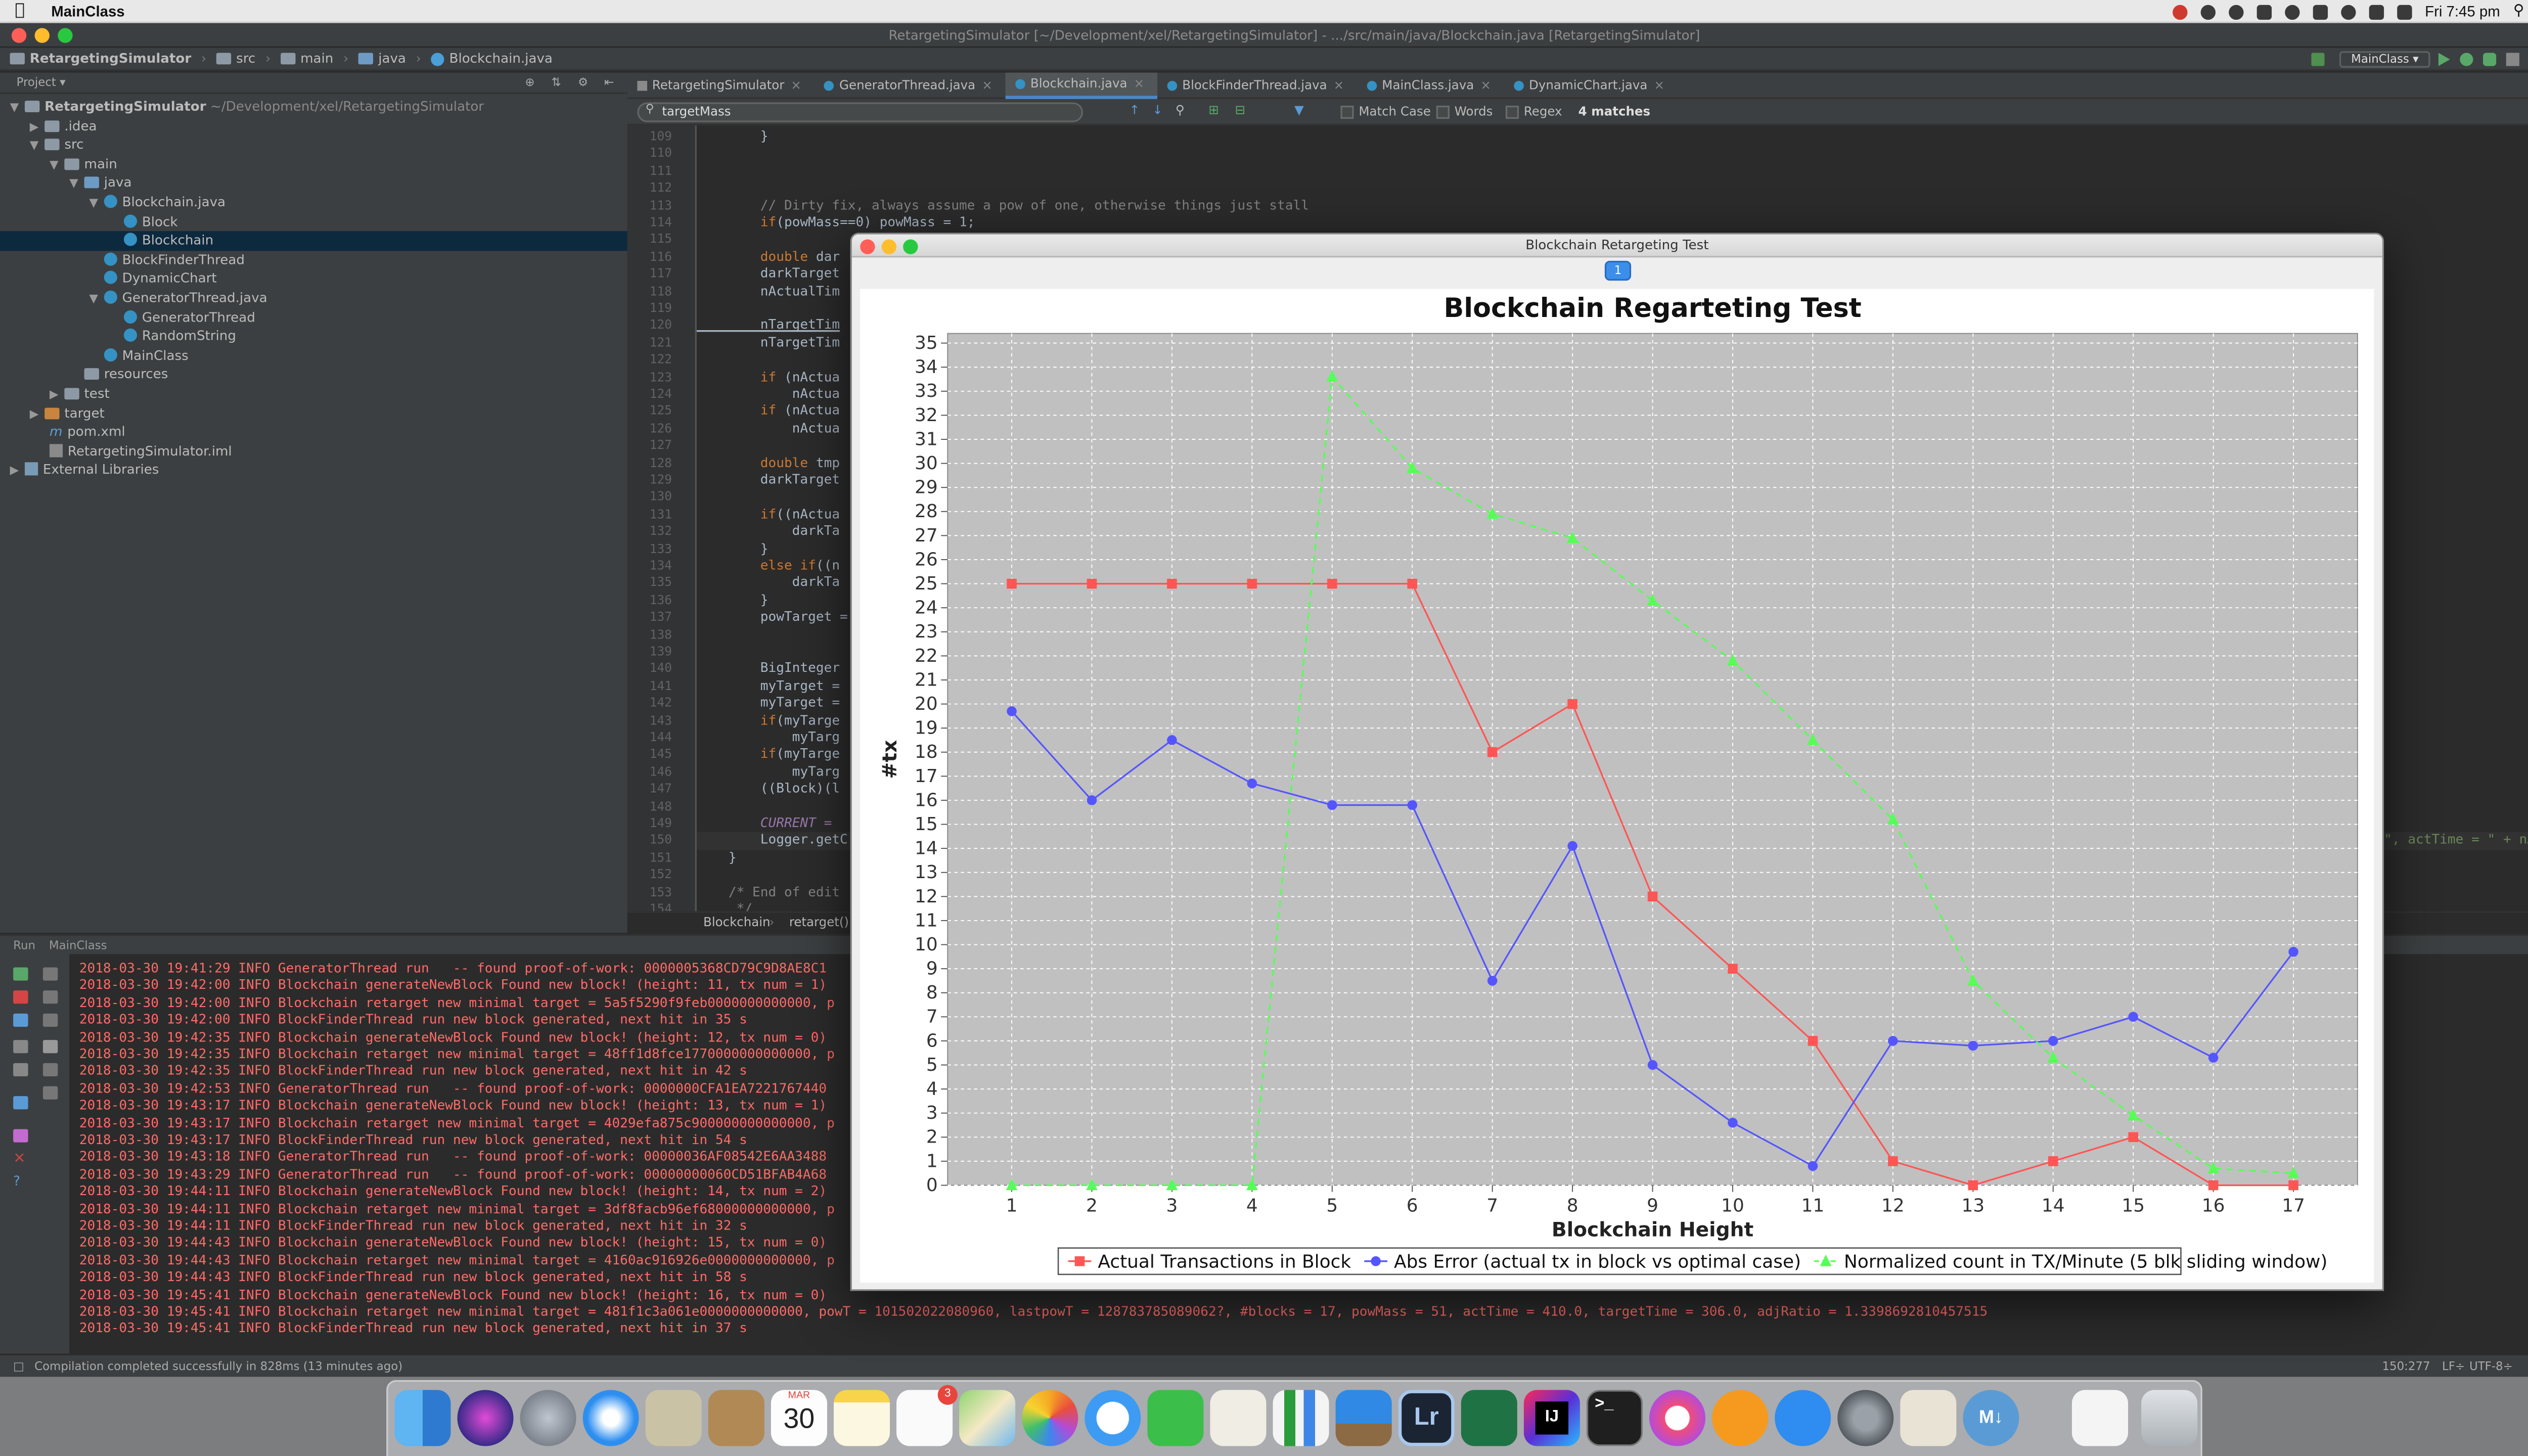  I want to click on find-in-path-icon: ⚲, so click(1180, 109).